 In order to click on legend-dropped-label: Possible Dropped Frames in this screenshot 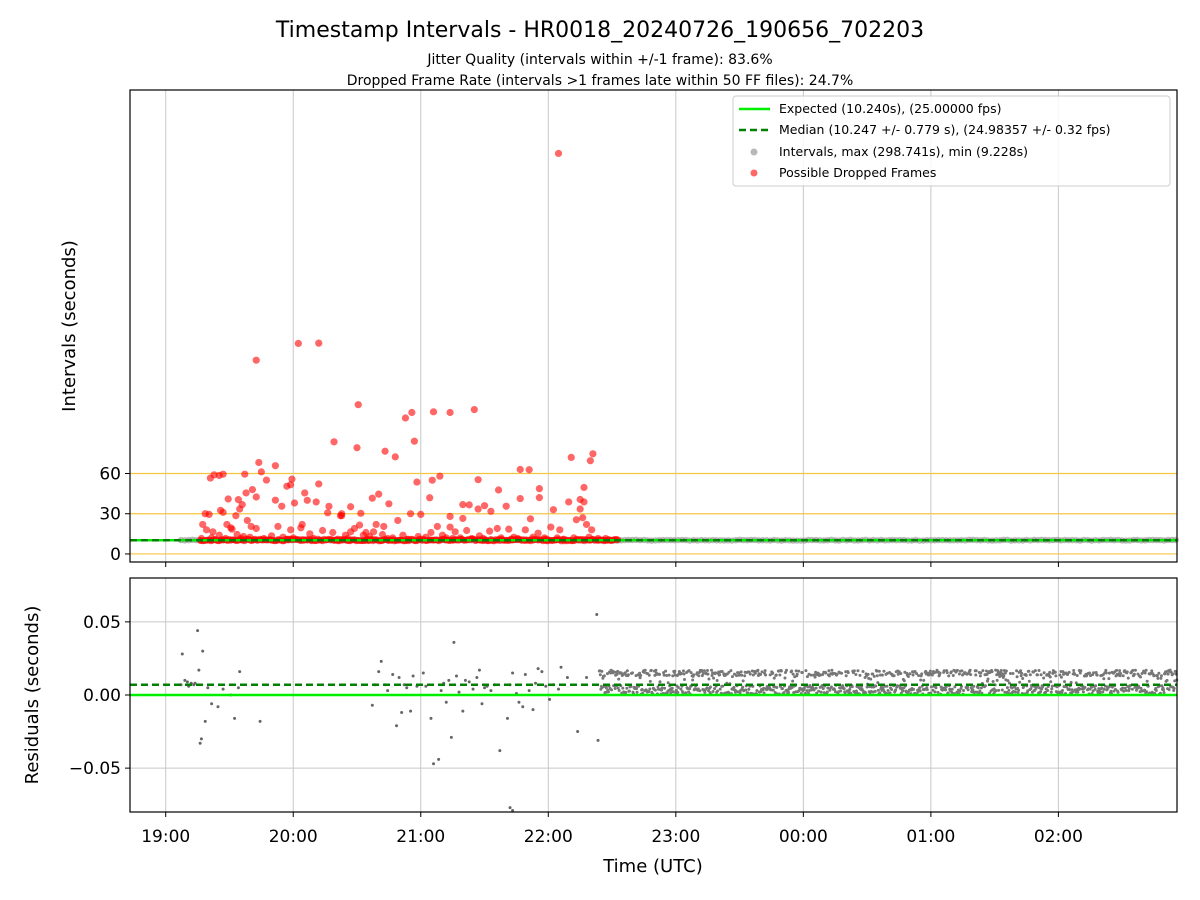, I will do `click(857, 172)`.